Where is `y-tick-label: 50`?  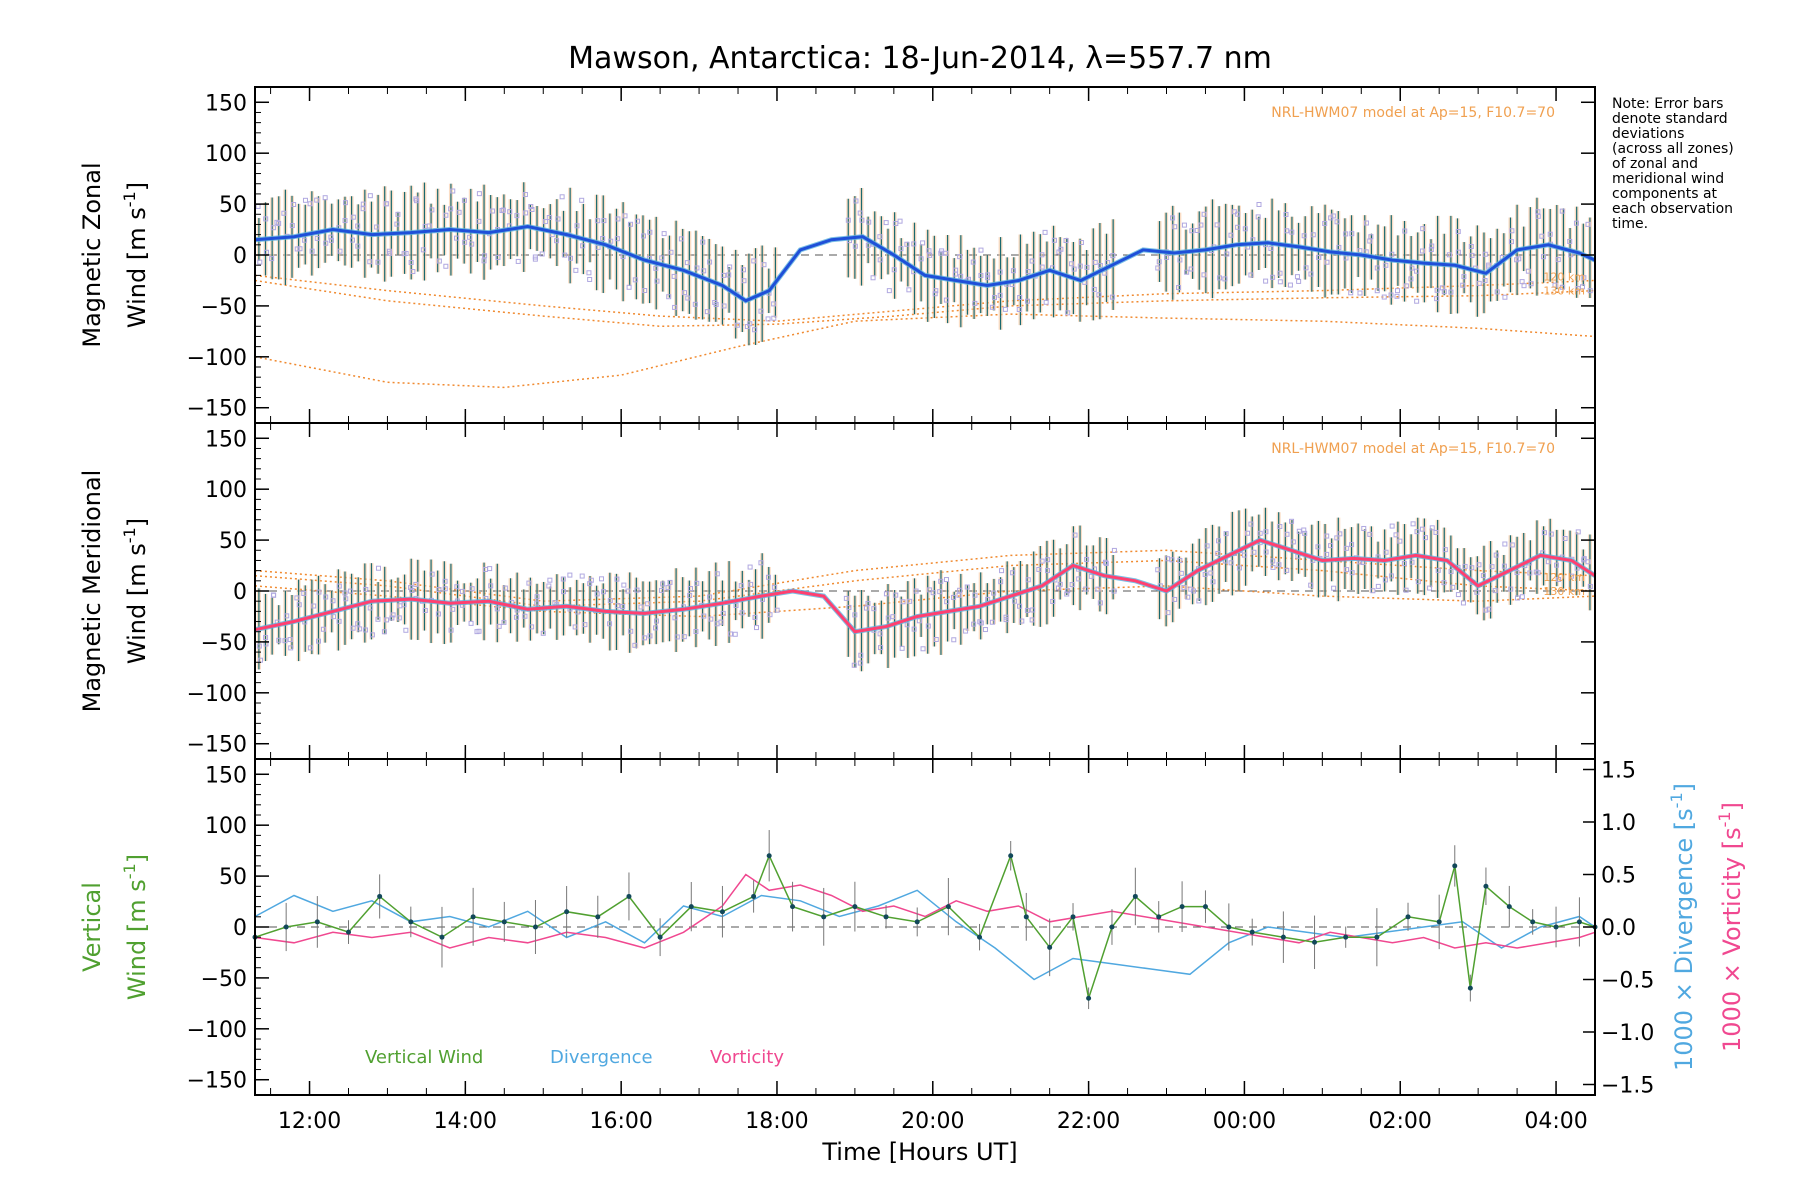 y-tick-label: 50 is located at coordinates (233, 205).